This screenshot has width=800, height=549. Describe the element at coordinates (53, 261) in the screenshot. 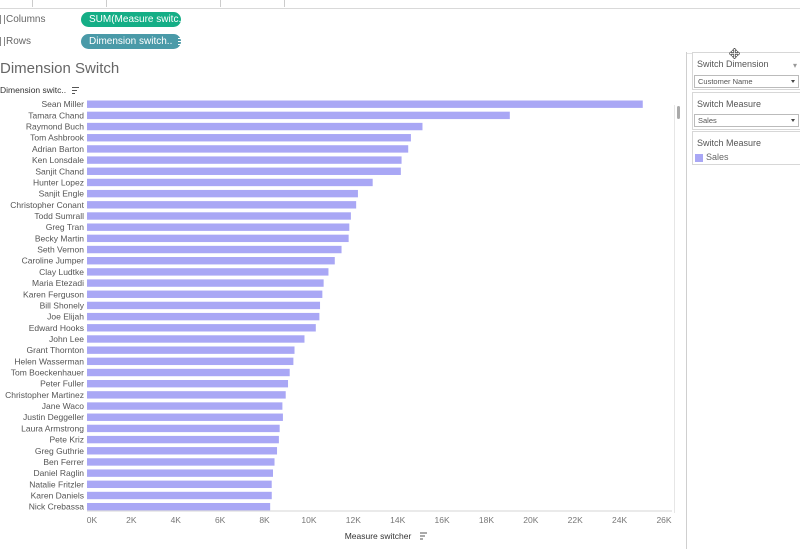

I see `row-label: Caroline Jumper` at that location.